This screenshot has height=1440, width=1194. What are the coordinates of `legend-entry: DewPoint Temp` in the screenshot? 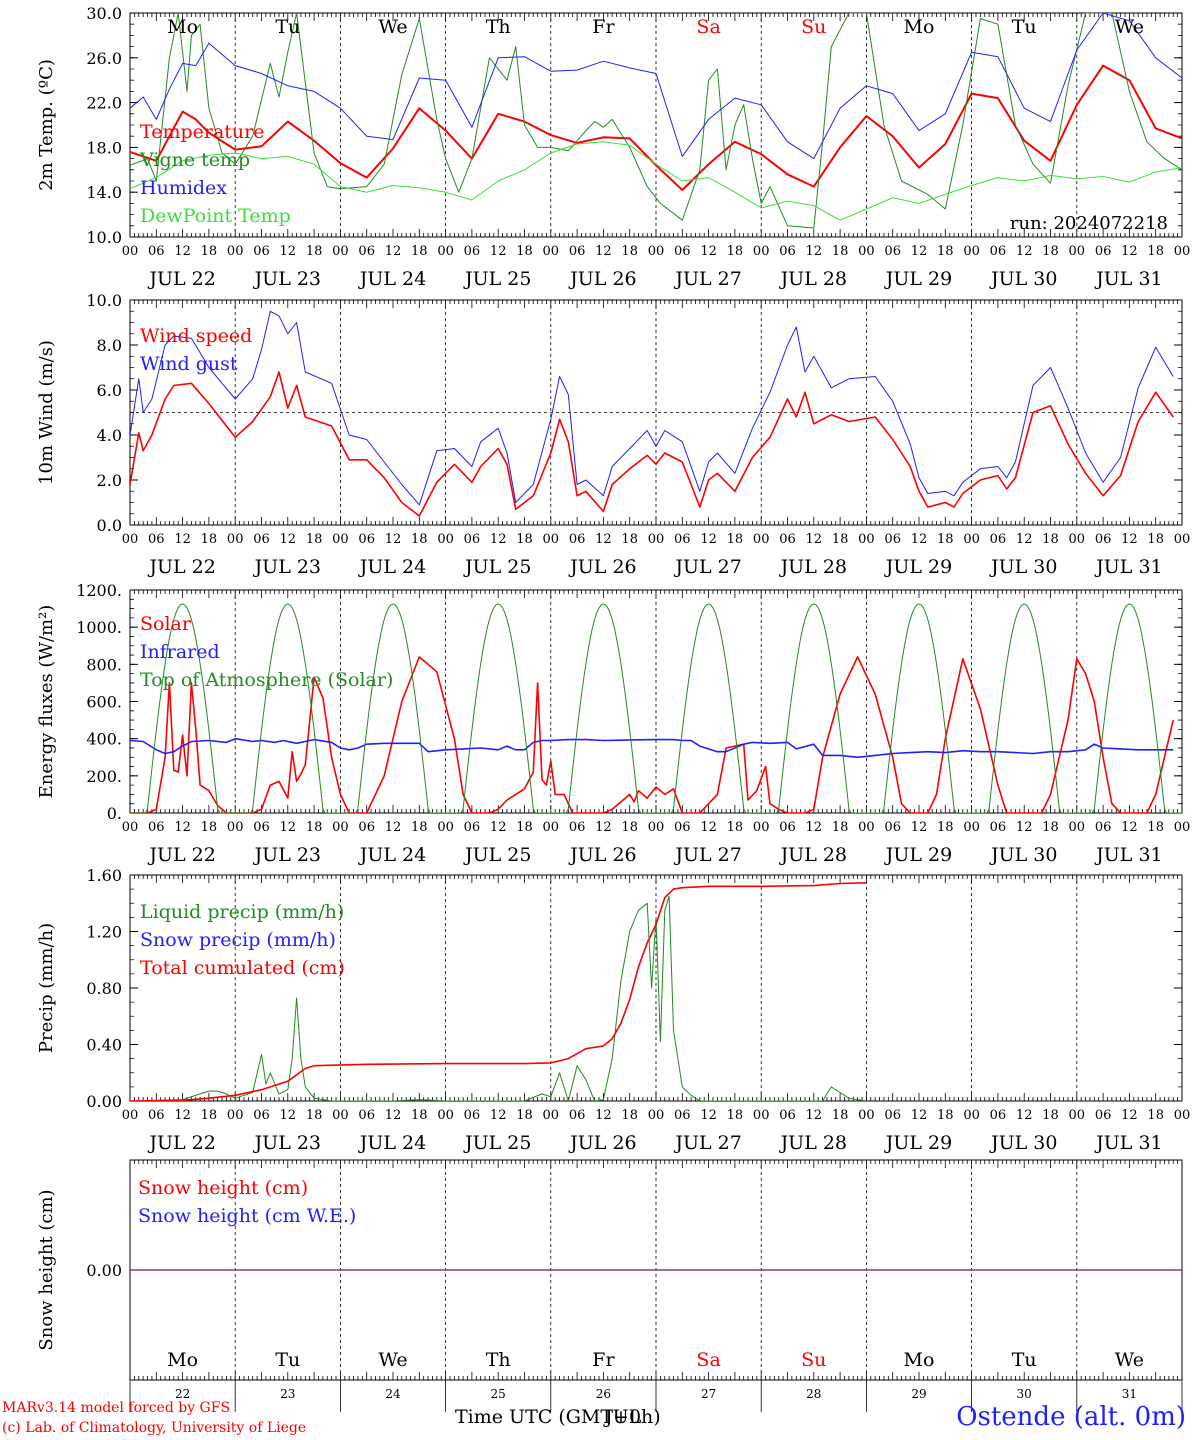 It's located at (215, 216).